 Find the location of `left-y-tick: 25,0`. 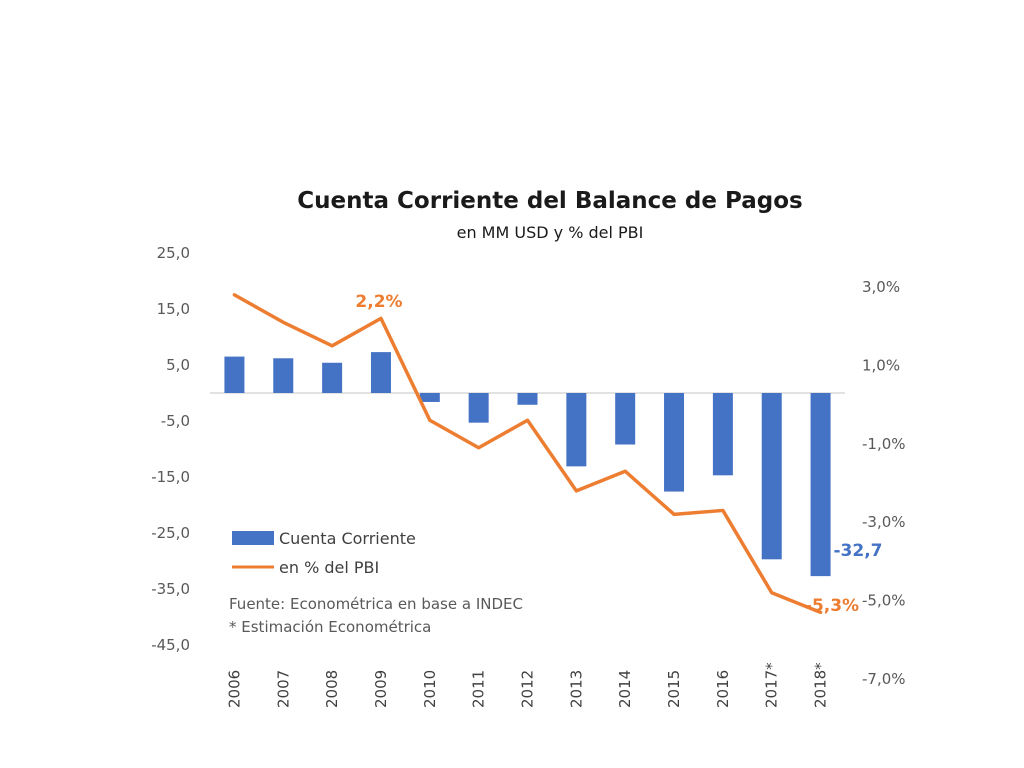

left-y-tick: 25,0 is located at coordinates (173, 253).